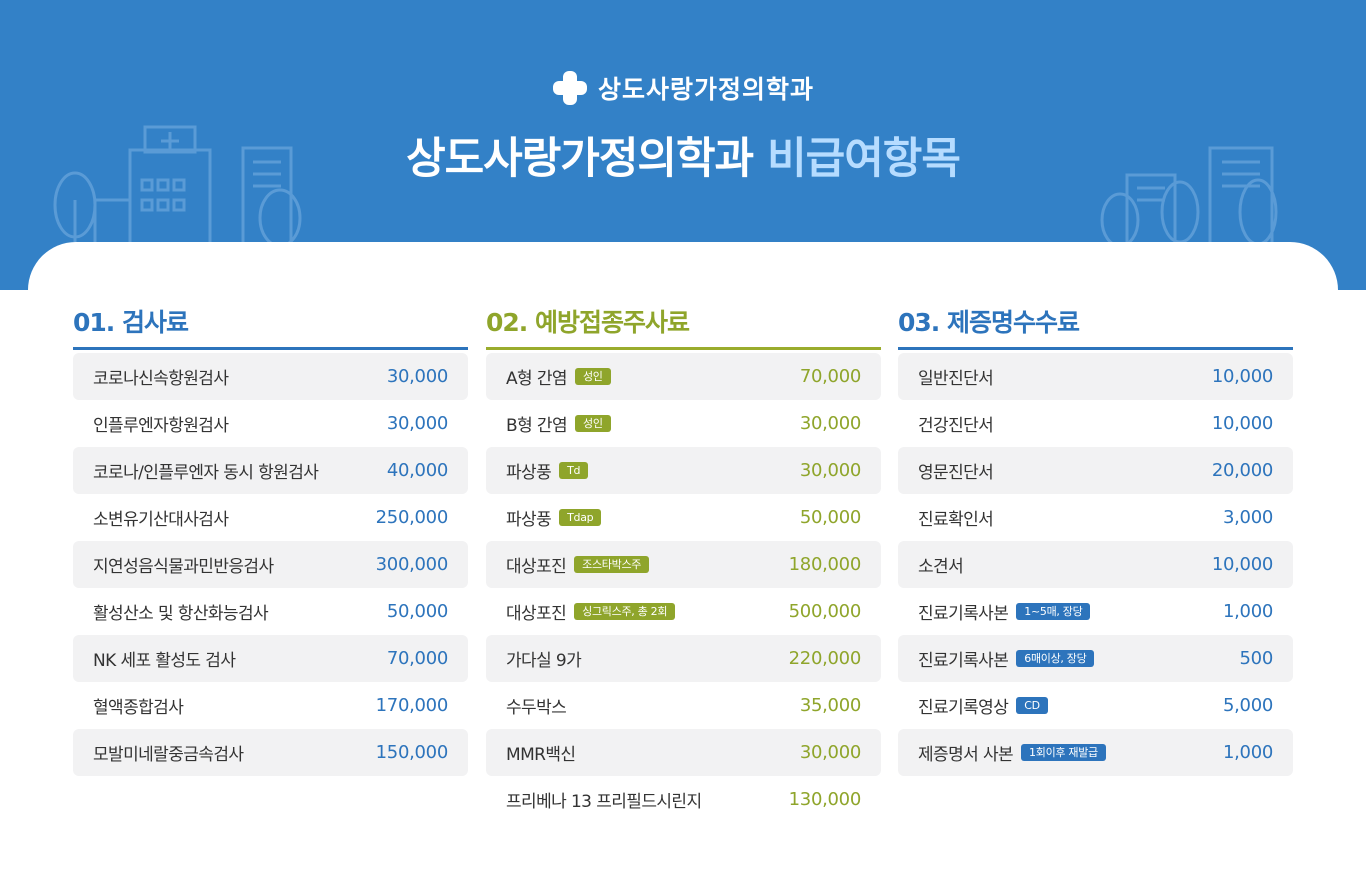 This screenshot has width=1366, height=880. I want to click on item-name: NK 세포 활성도 검사, so click(164, 661).